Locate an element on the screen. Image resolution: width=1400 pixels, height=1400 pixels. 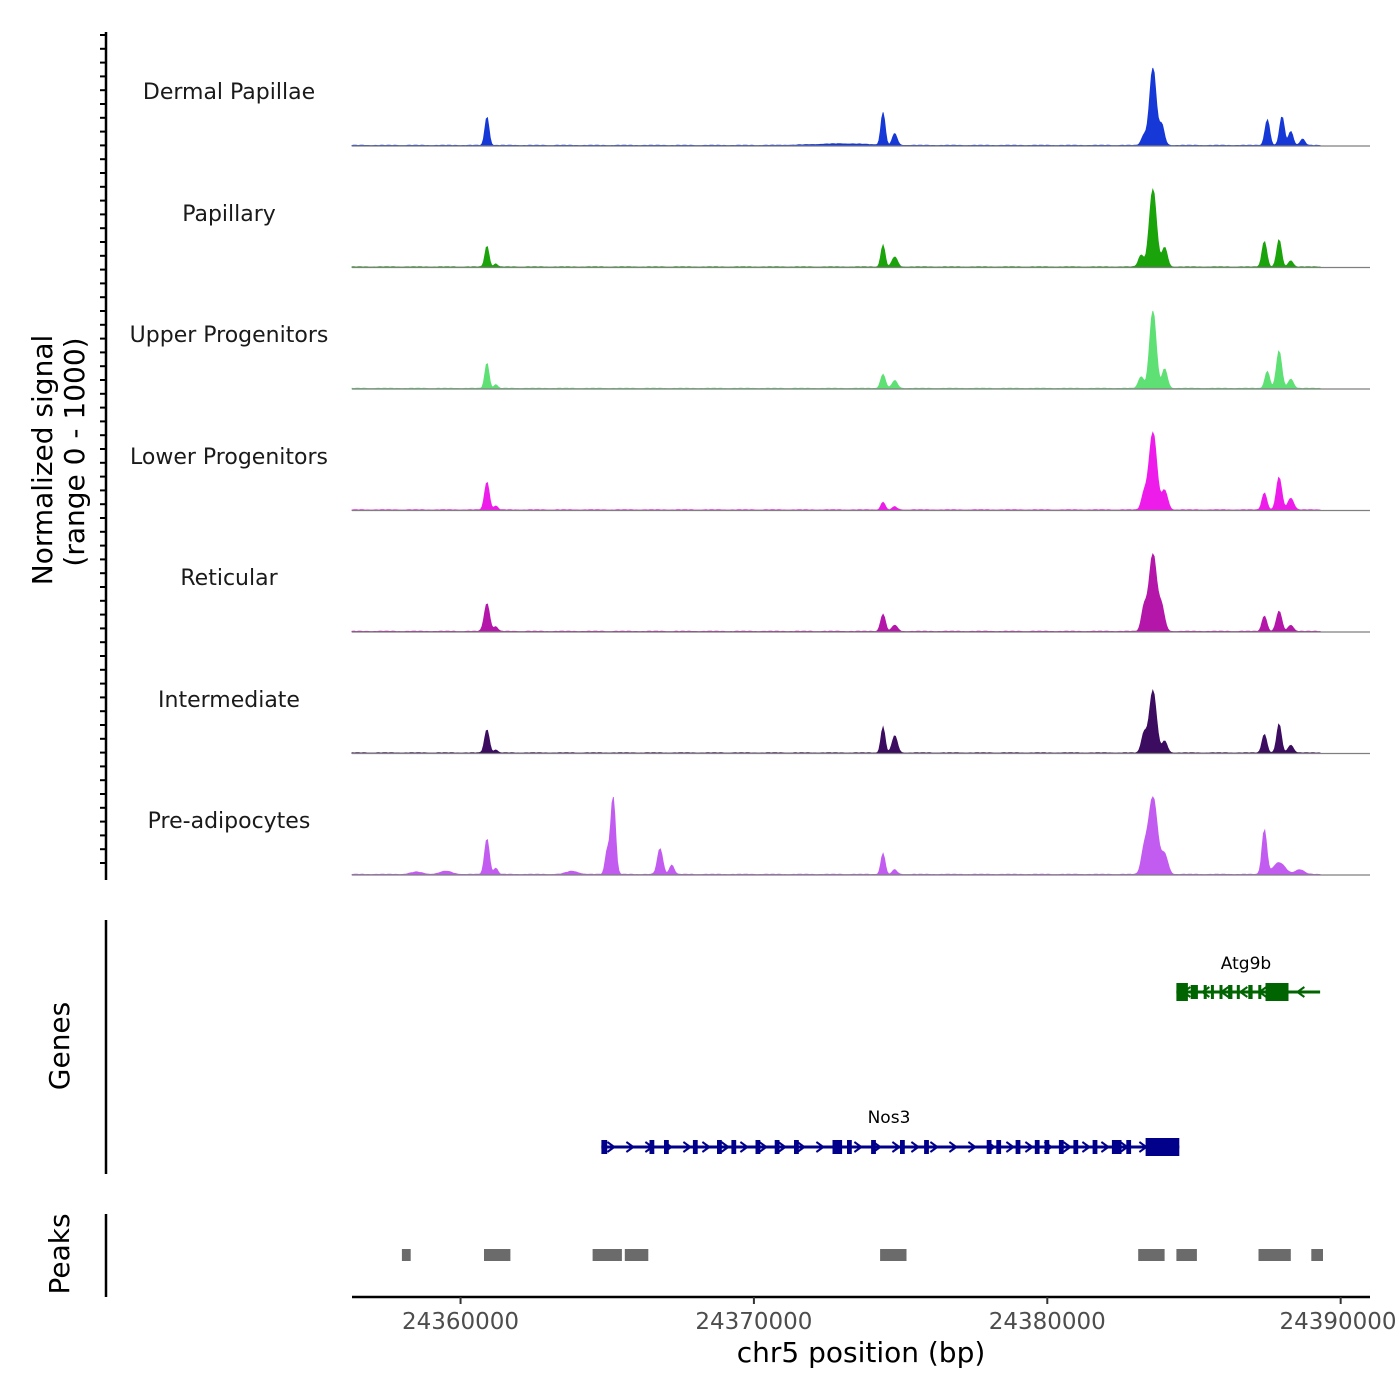
track-intermediate is located at coordinates (860, 721).